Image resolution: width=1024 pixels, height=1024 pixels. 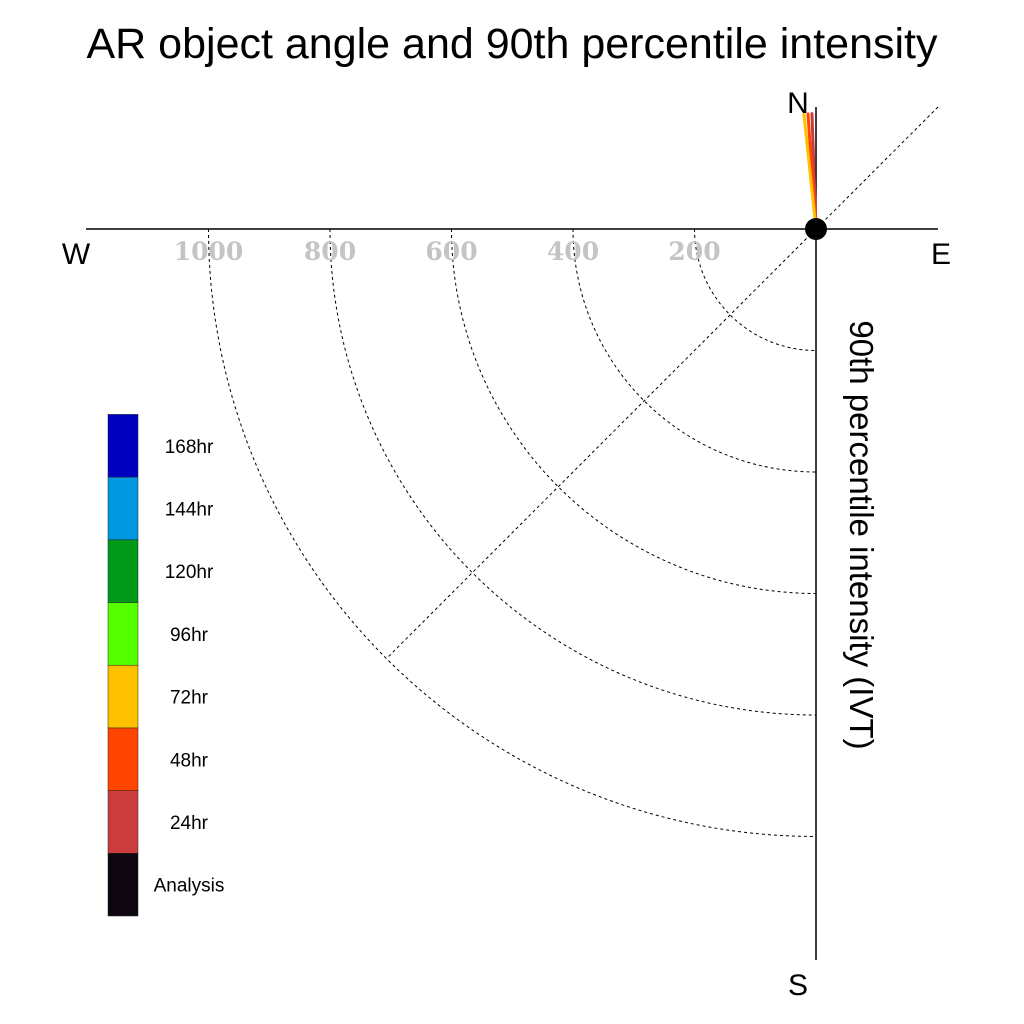 I want to click on legend-label-168hr: 168hr, so click(x=189, y=447).